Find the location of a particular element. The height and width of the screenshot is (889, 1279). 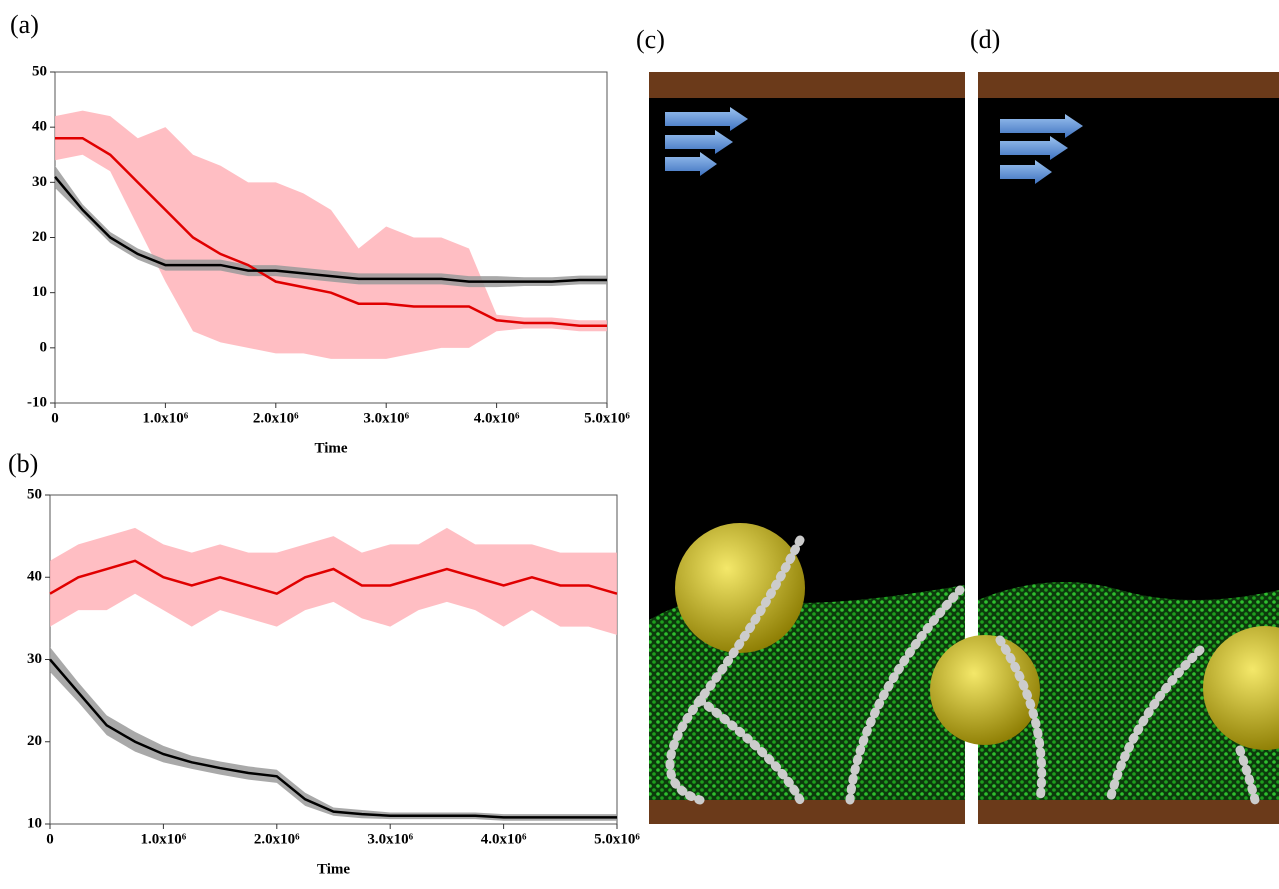

panel-label: (c) is located at coordinates (650, 39).